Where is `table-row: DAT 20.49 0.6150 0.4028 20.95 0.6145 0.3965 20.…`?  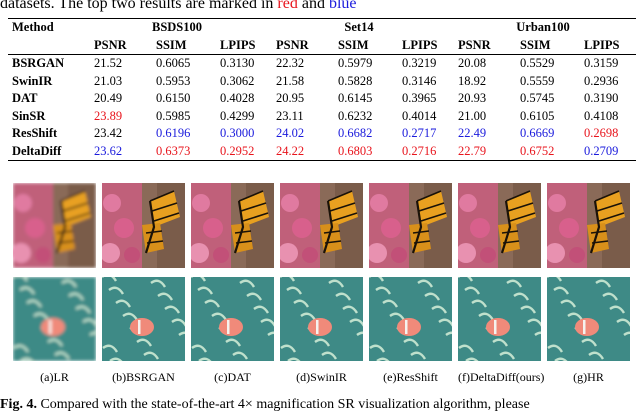
table-row: DAT 20.49 0.6150 0.4028 20.95 0.6145 0.3965 20.… is located at coordinates (322, 99).